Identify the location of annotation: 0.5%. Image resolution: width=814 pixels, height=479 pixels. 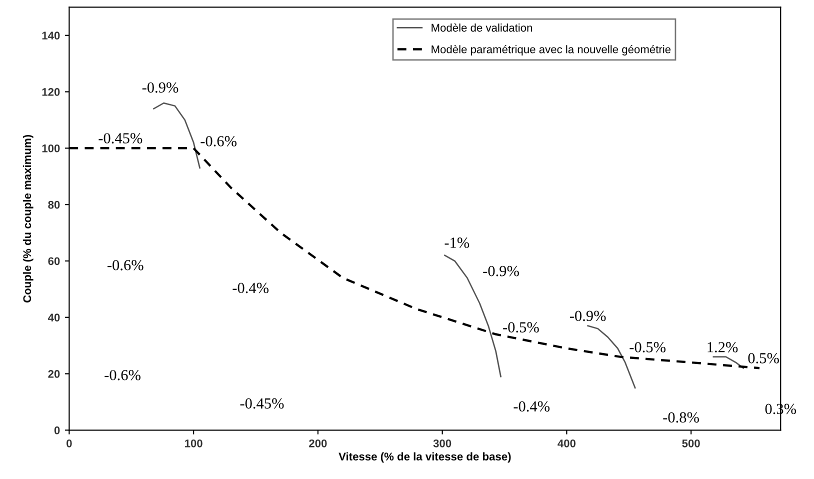
(763, 358).